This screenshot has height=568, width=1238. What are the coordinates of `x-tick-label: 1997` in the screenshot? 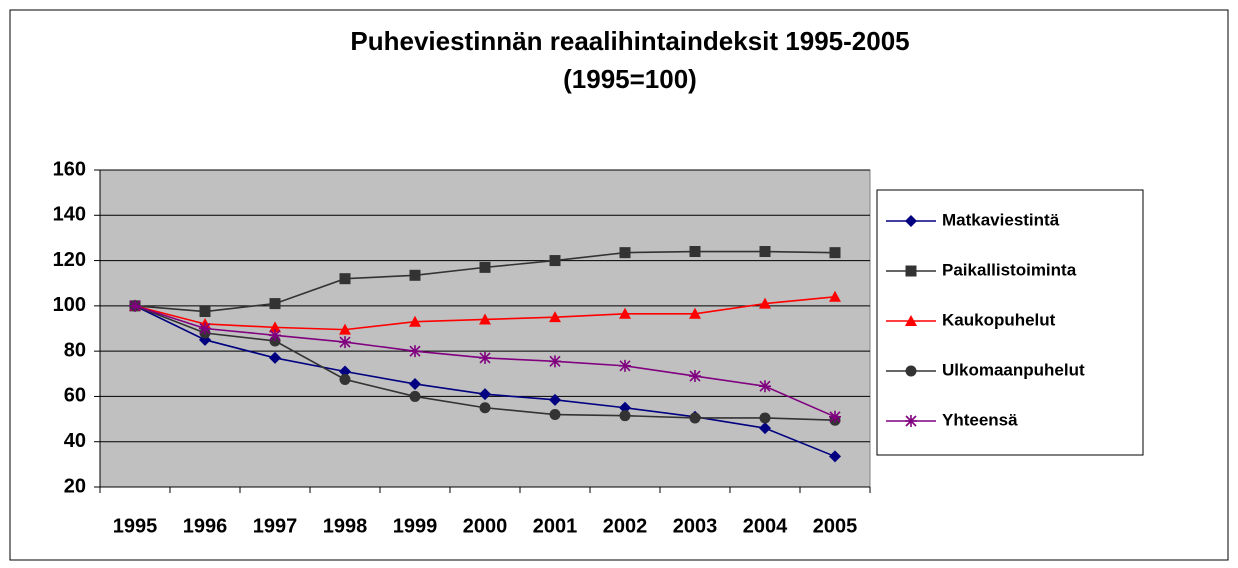 It's located at (275, 526).